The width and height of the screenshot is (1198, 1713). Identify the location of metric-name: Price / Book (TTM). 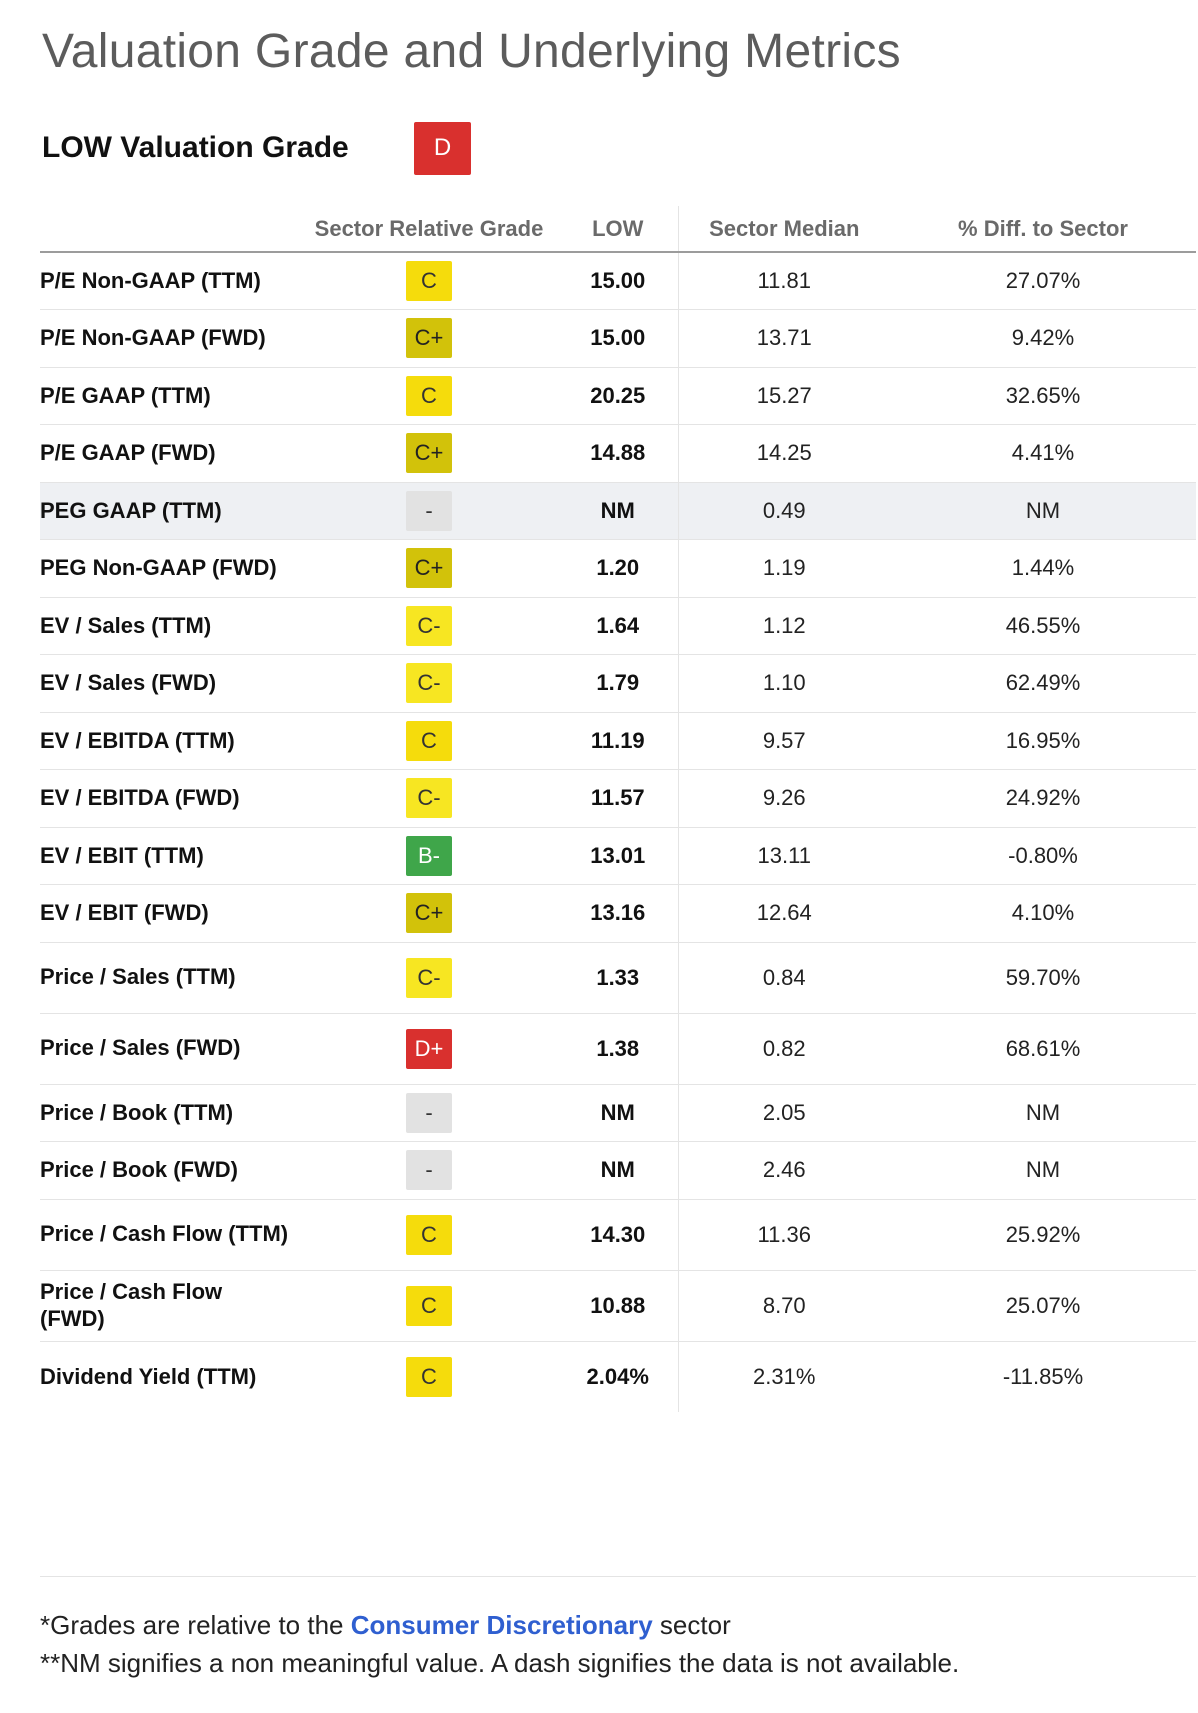
(170, 1113).